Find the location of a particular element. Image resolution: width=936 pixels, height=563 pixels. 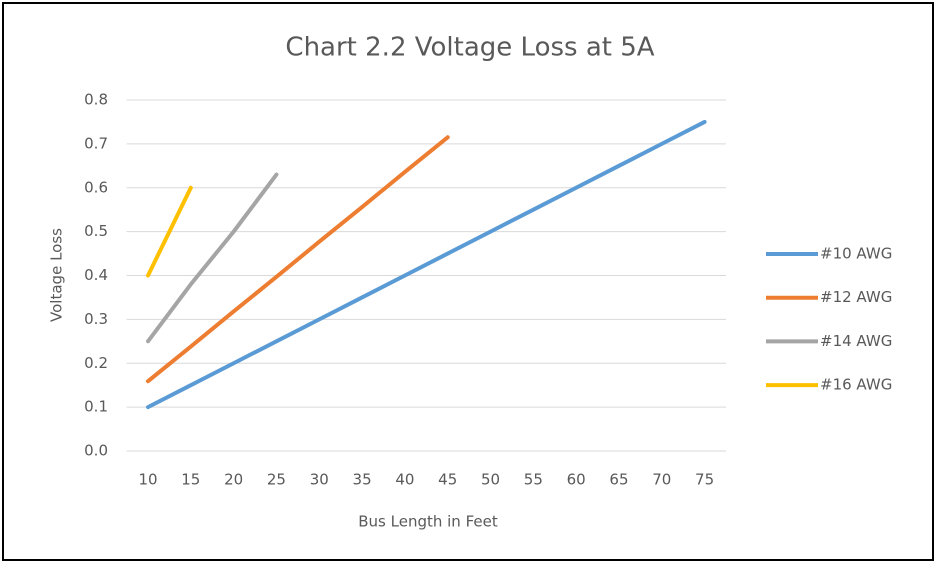

x-tick-label: 60 is located at coordinates (576, 480).